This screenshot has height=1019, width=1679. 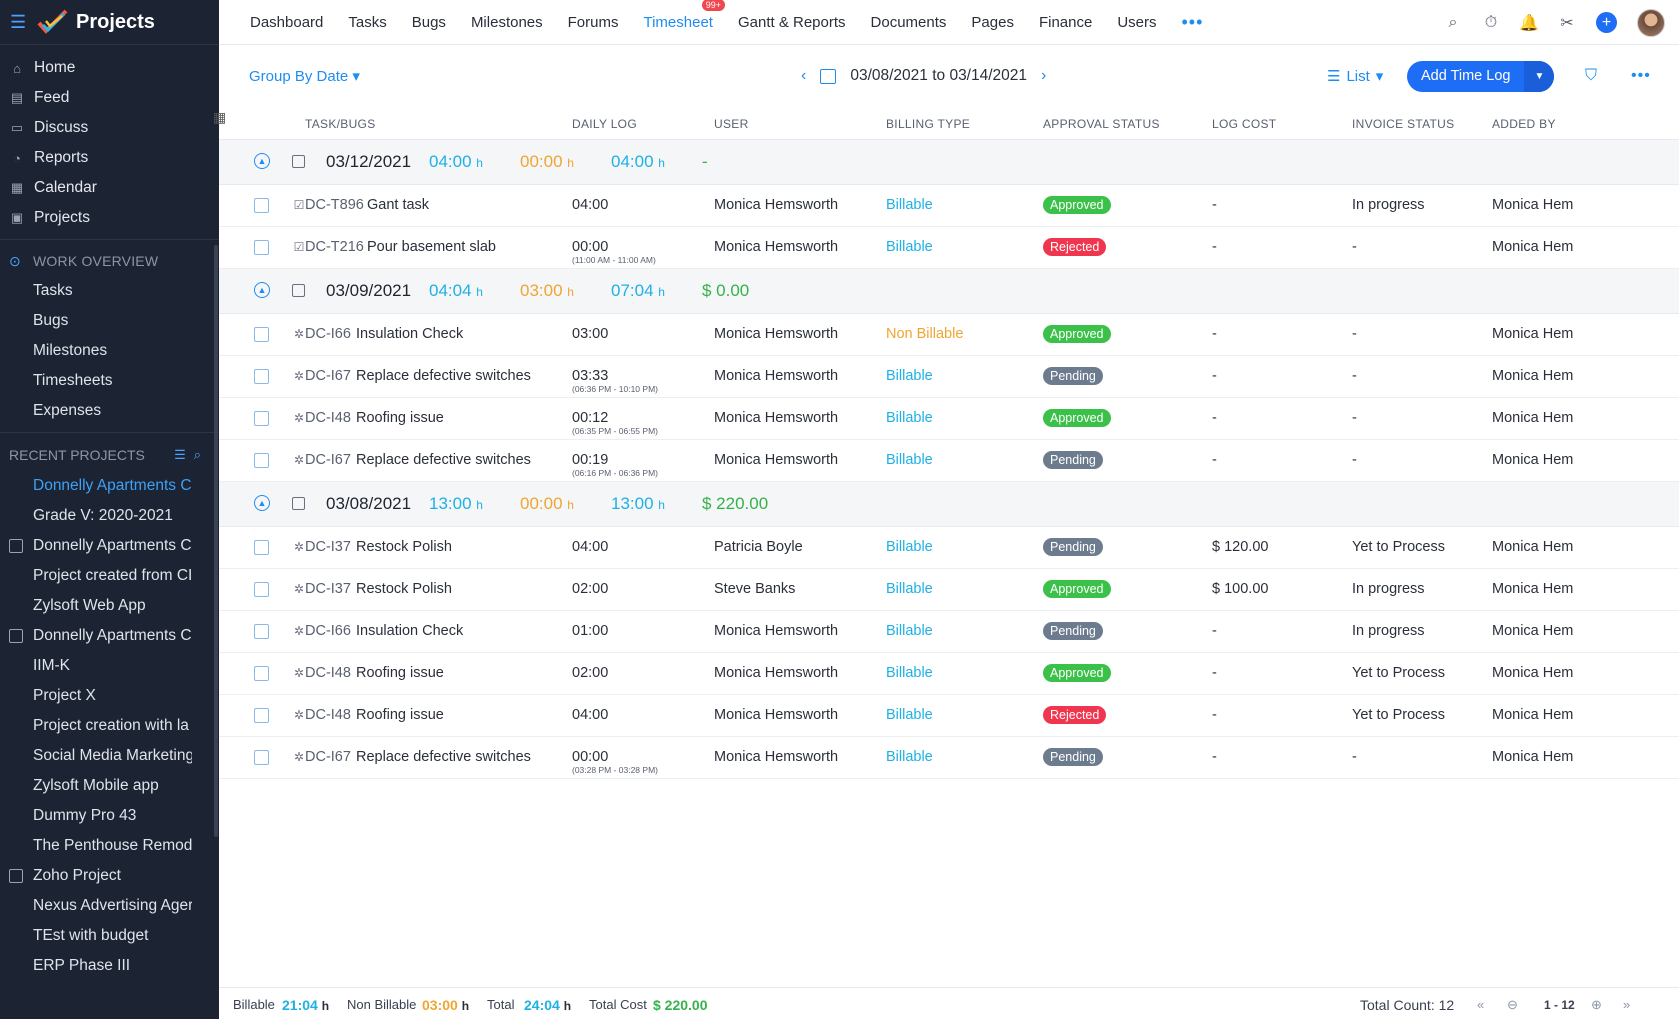 I want to click on recent-project-item: Project created from CI, so click(x=96, y=576).